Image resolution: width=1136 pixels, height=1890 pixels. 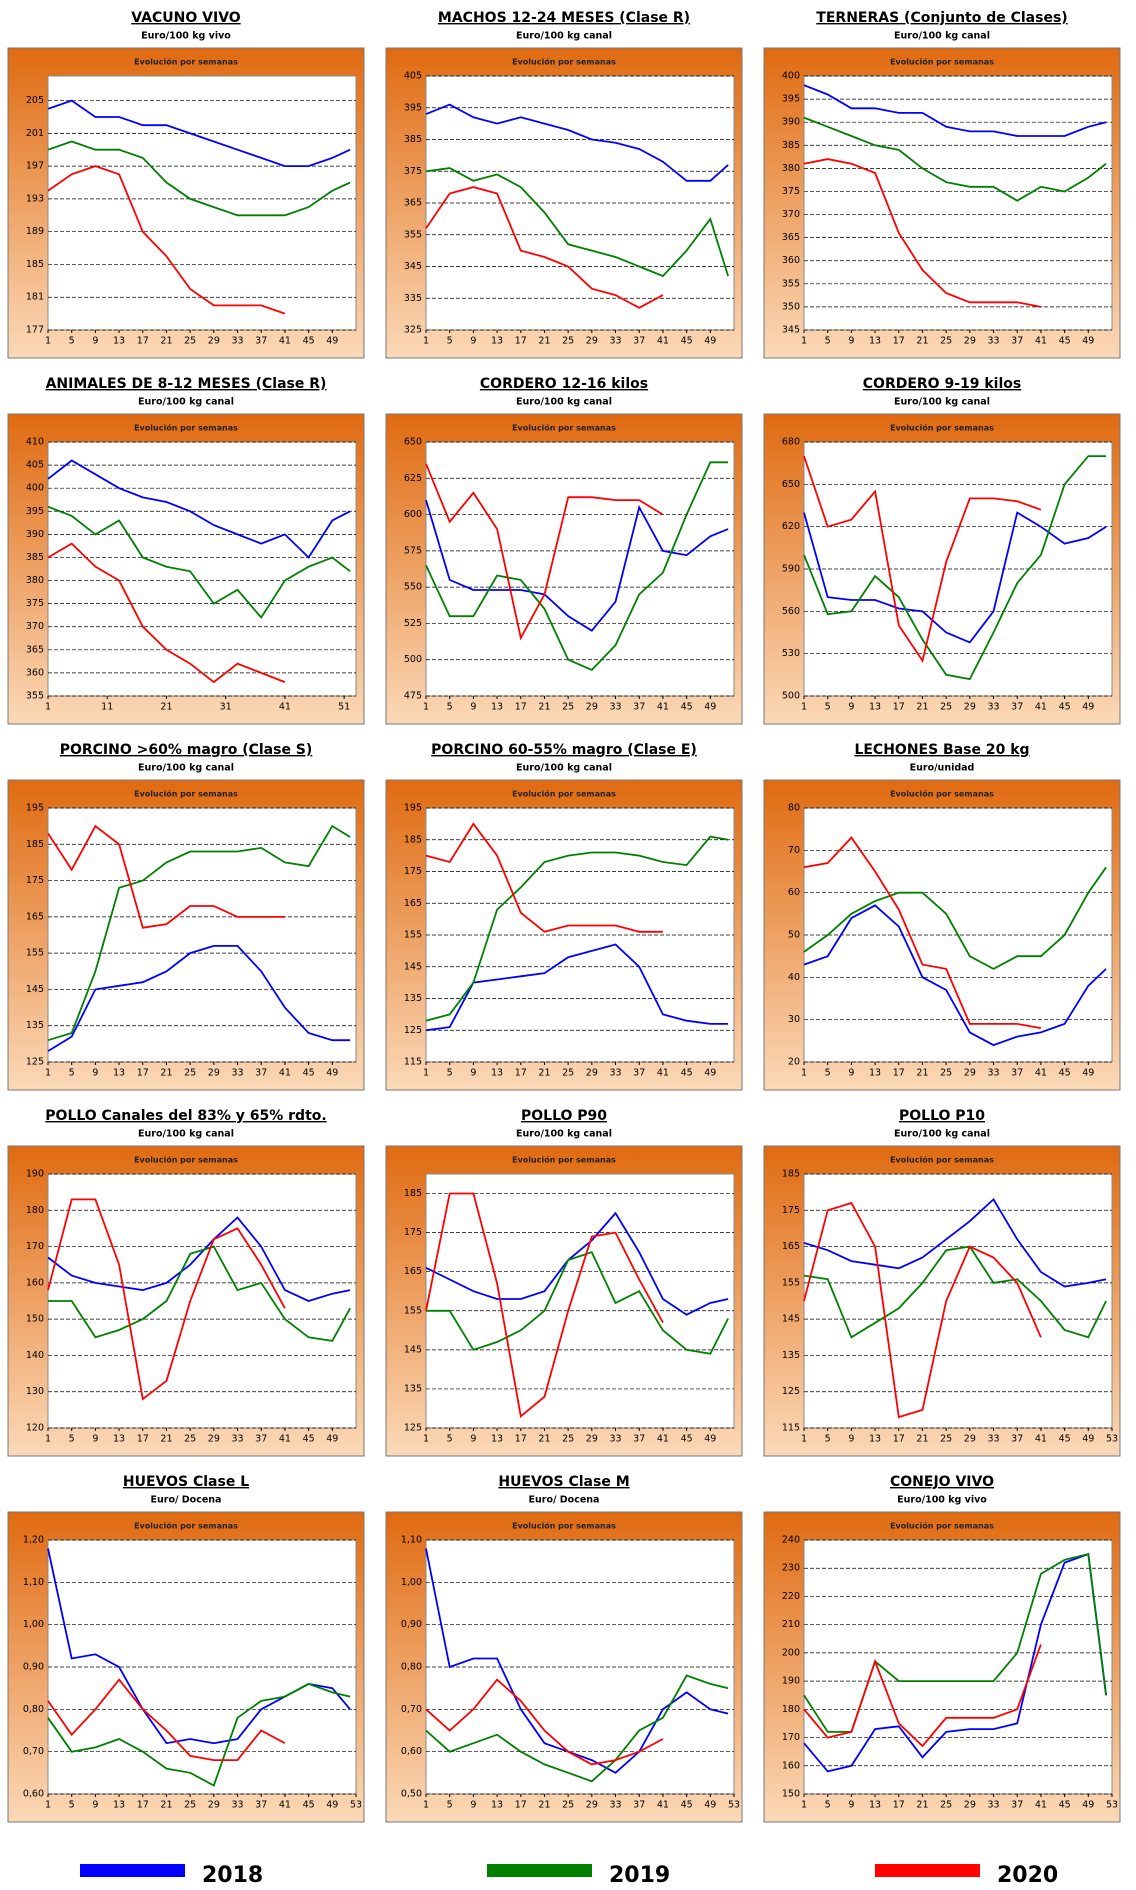 What do you see at coordinates (35, 1025) in the screenshot?
I see `y-tick-label: 135` at bounding box center [35, 1025].